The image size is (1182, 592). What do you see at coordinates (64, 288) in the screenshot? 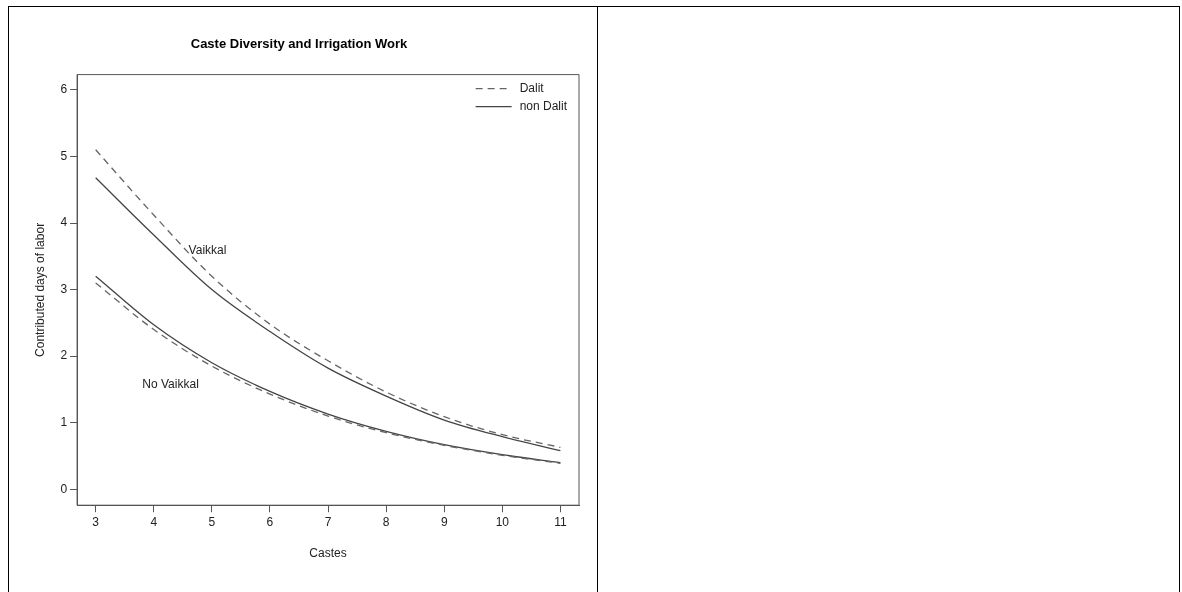
I see `y-tick-label: 3` at bounding box center [64, 288].